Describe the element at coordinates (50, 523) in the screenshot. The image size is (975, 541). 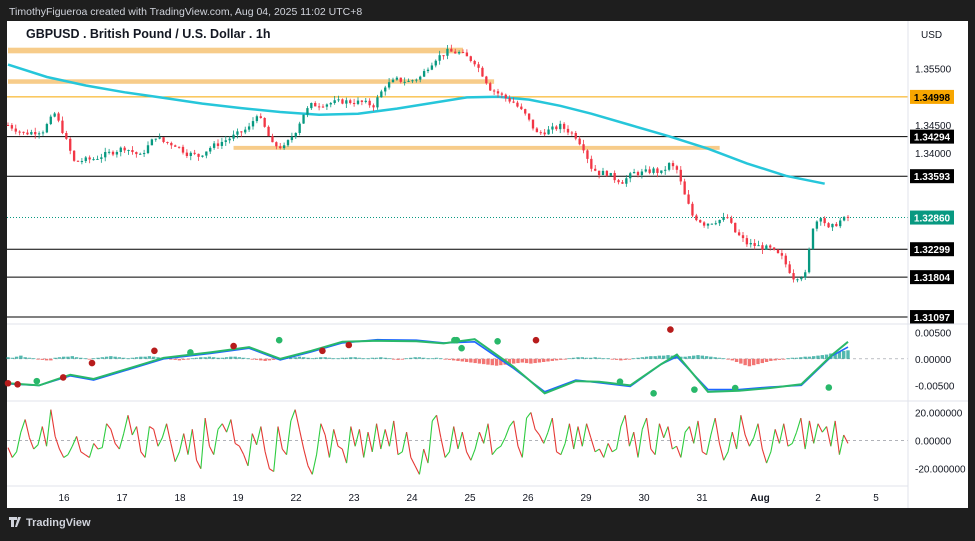
I see `tradingview-logo: TradingView` at that location.